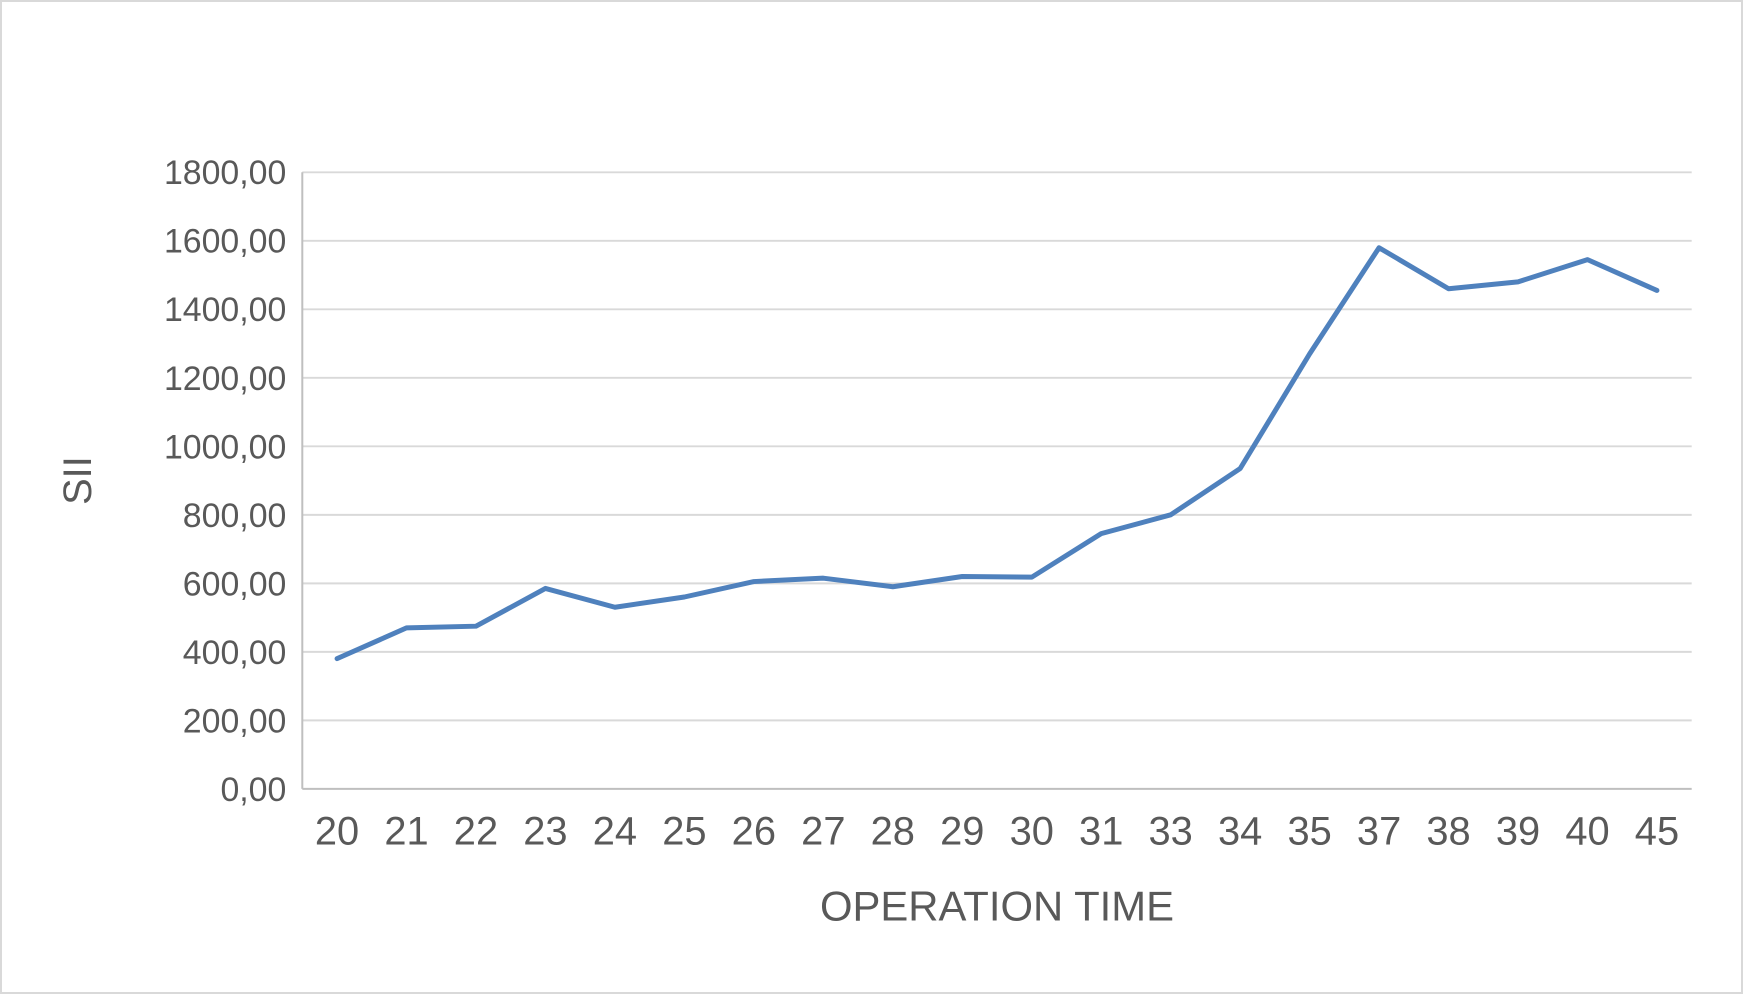  Describe the element at coordinates (823, 832) in the screenshot. I see `x-tick-label: 27` at that location.